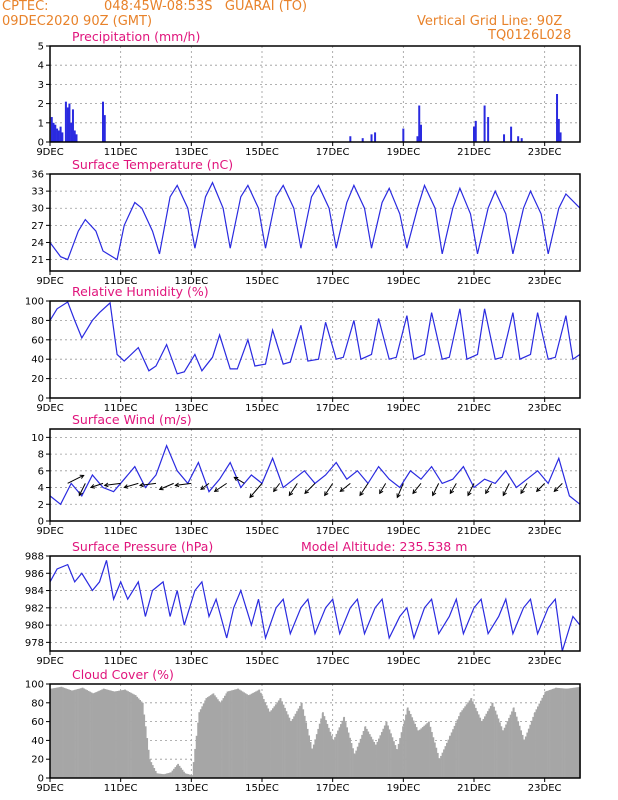 This screenshot has width=618, height=800. What do you see at coordinates (41, 779) in the screenshot?
I see `cloud-cover-y-tick-label: 0` at bounding box center [41, 779].